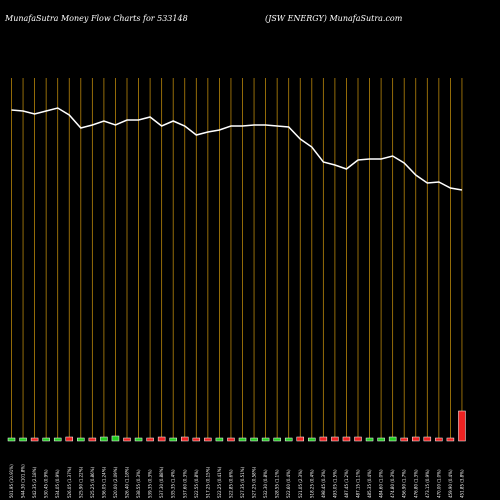  I want to click on x-tick-label: 517.25 (0.15%), so click(207, 482).